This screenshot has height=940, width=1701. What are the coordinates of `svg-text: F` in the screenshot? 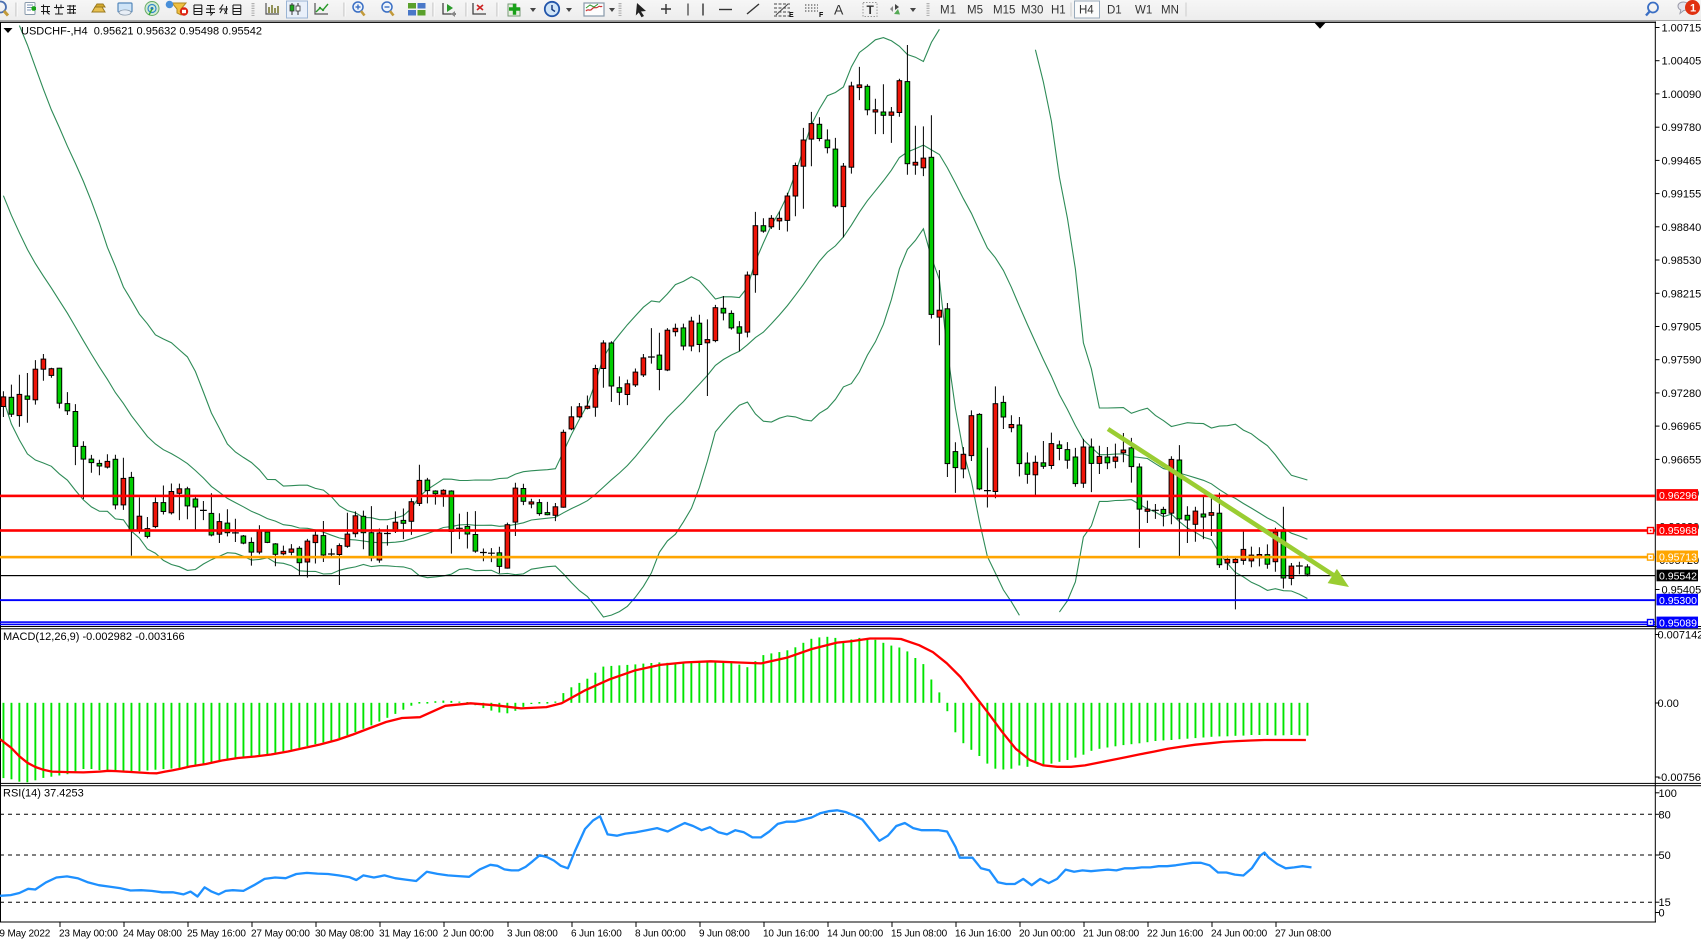 It's located at (821, 15).